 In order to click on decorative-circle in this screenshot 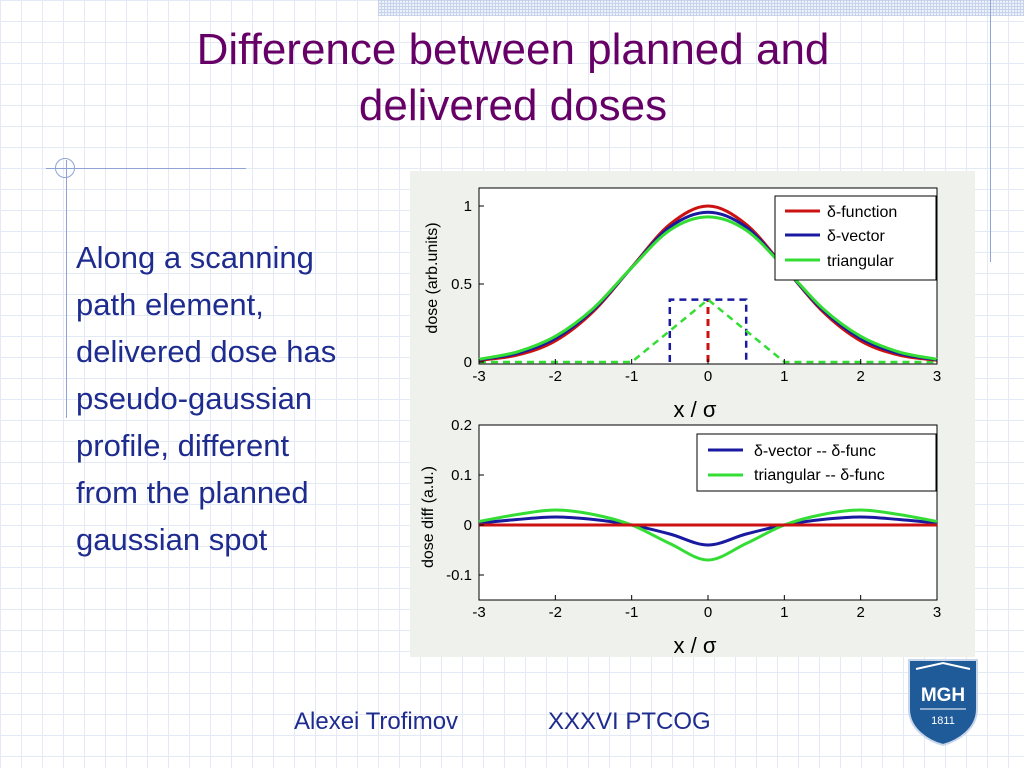, I will do `click(65, 168)`.